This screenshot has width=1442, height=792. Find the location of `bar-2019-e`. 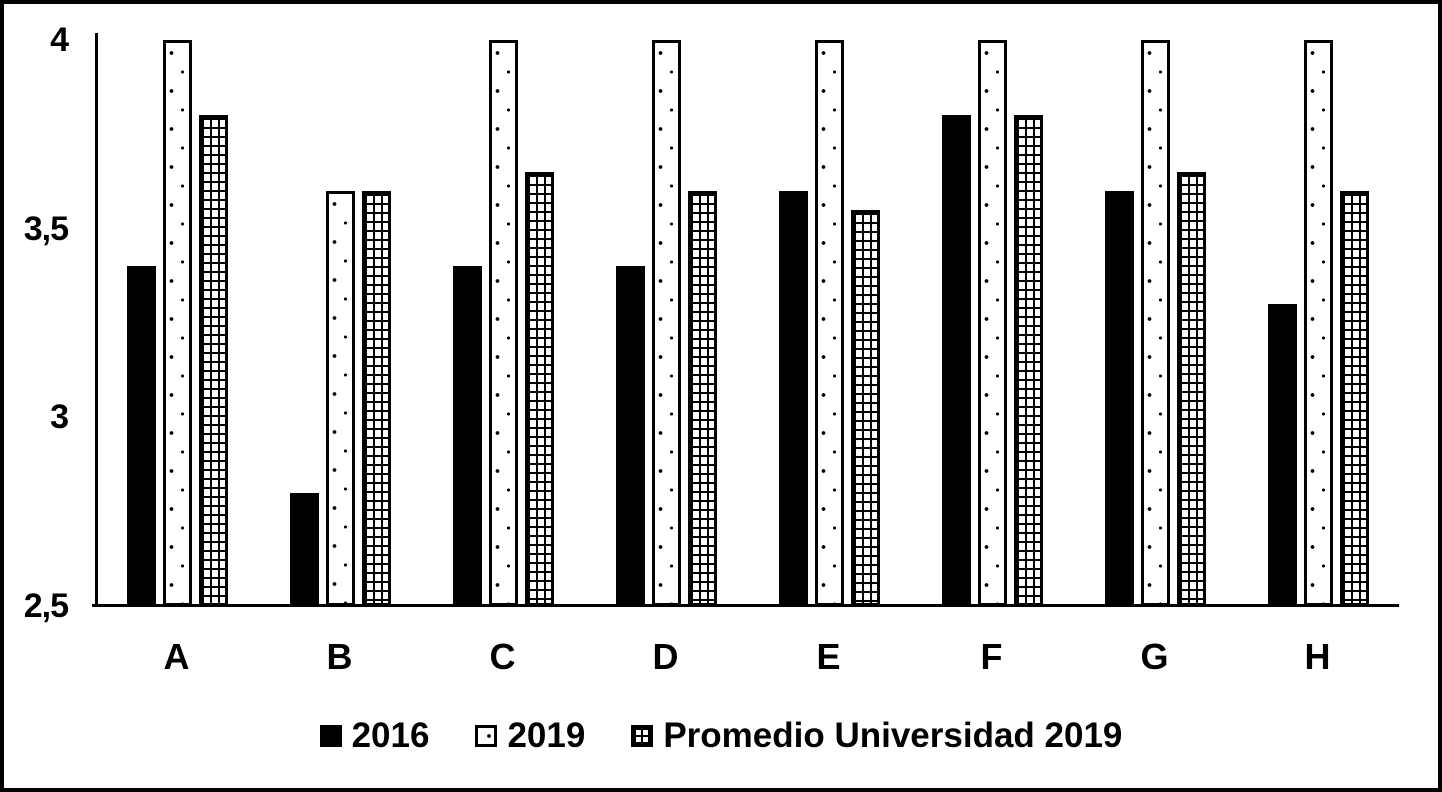

bar-2019-e is located at coordinates (829, 323).